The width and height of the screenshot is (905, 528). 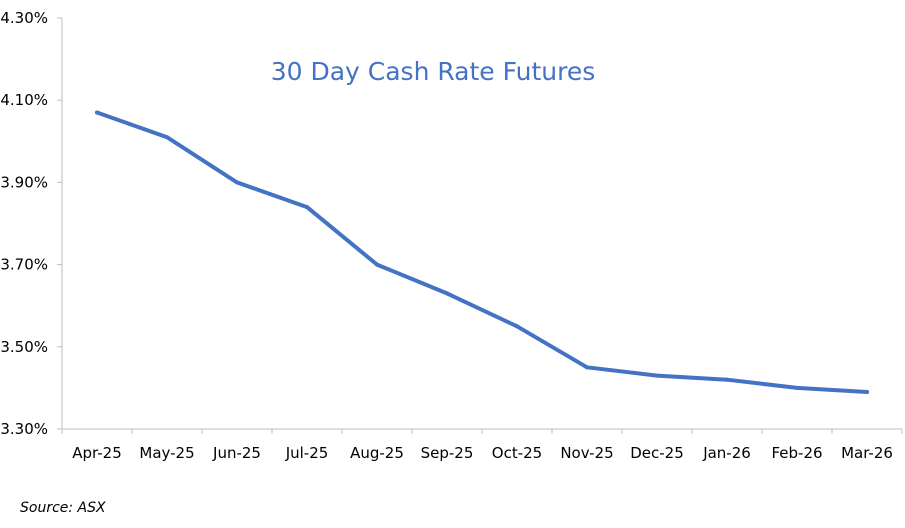 What do you see at coordinates (307, 453) in the screenshot?
I see `x-tick-label: Jul-25` at bounding box center [307, 453].